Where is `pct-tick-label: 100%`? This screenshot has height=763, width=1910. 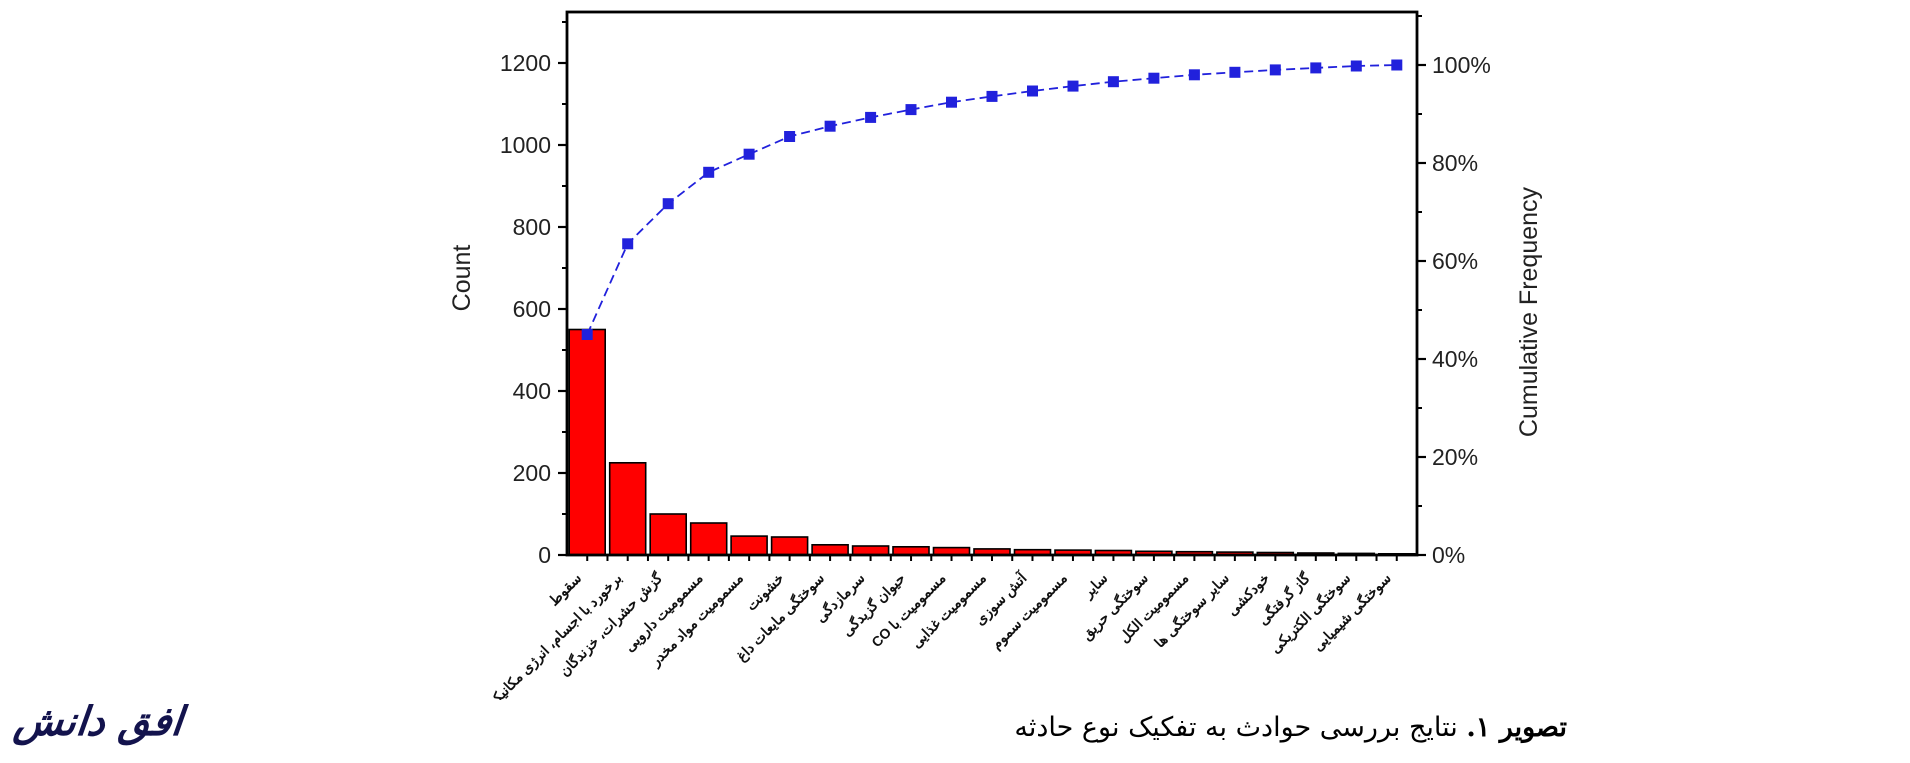 pct-tick-label: 100% is located at coordinates (1461, 65).